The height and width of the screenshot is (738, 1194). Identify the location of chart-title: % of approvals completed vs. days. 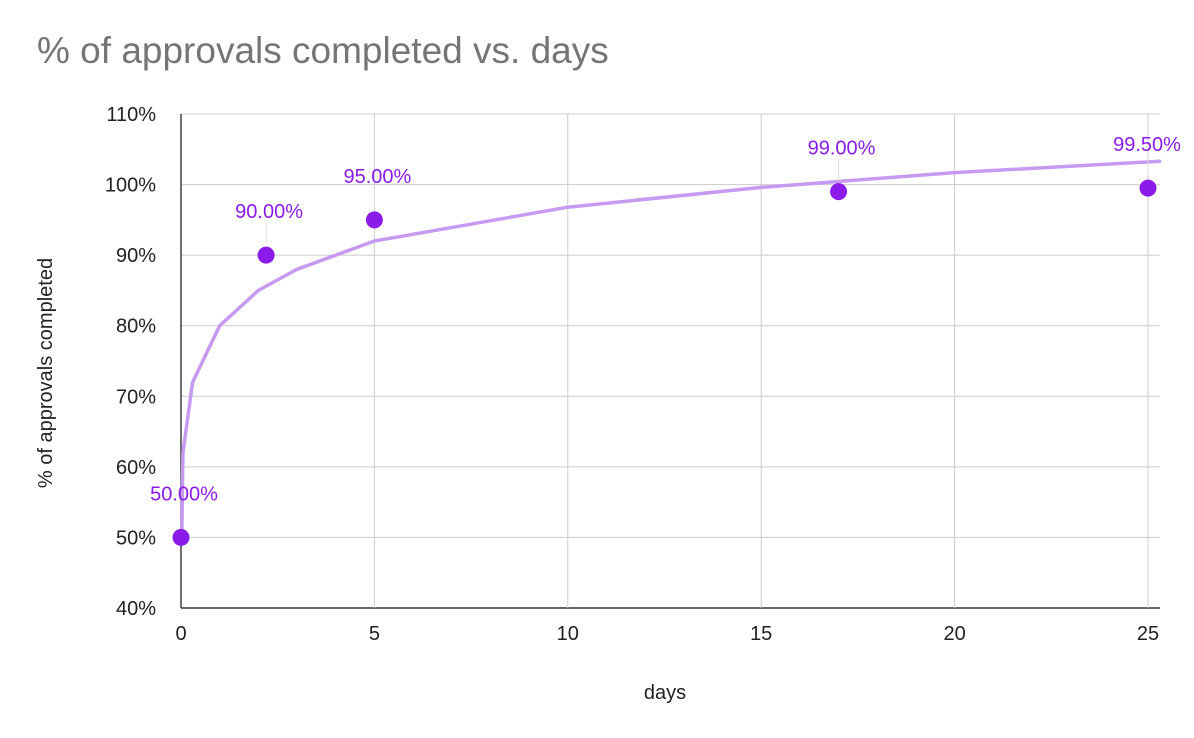
(323, 50).